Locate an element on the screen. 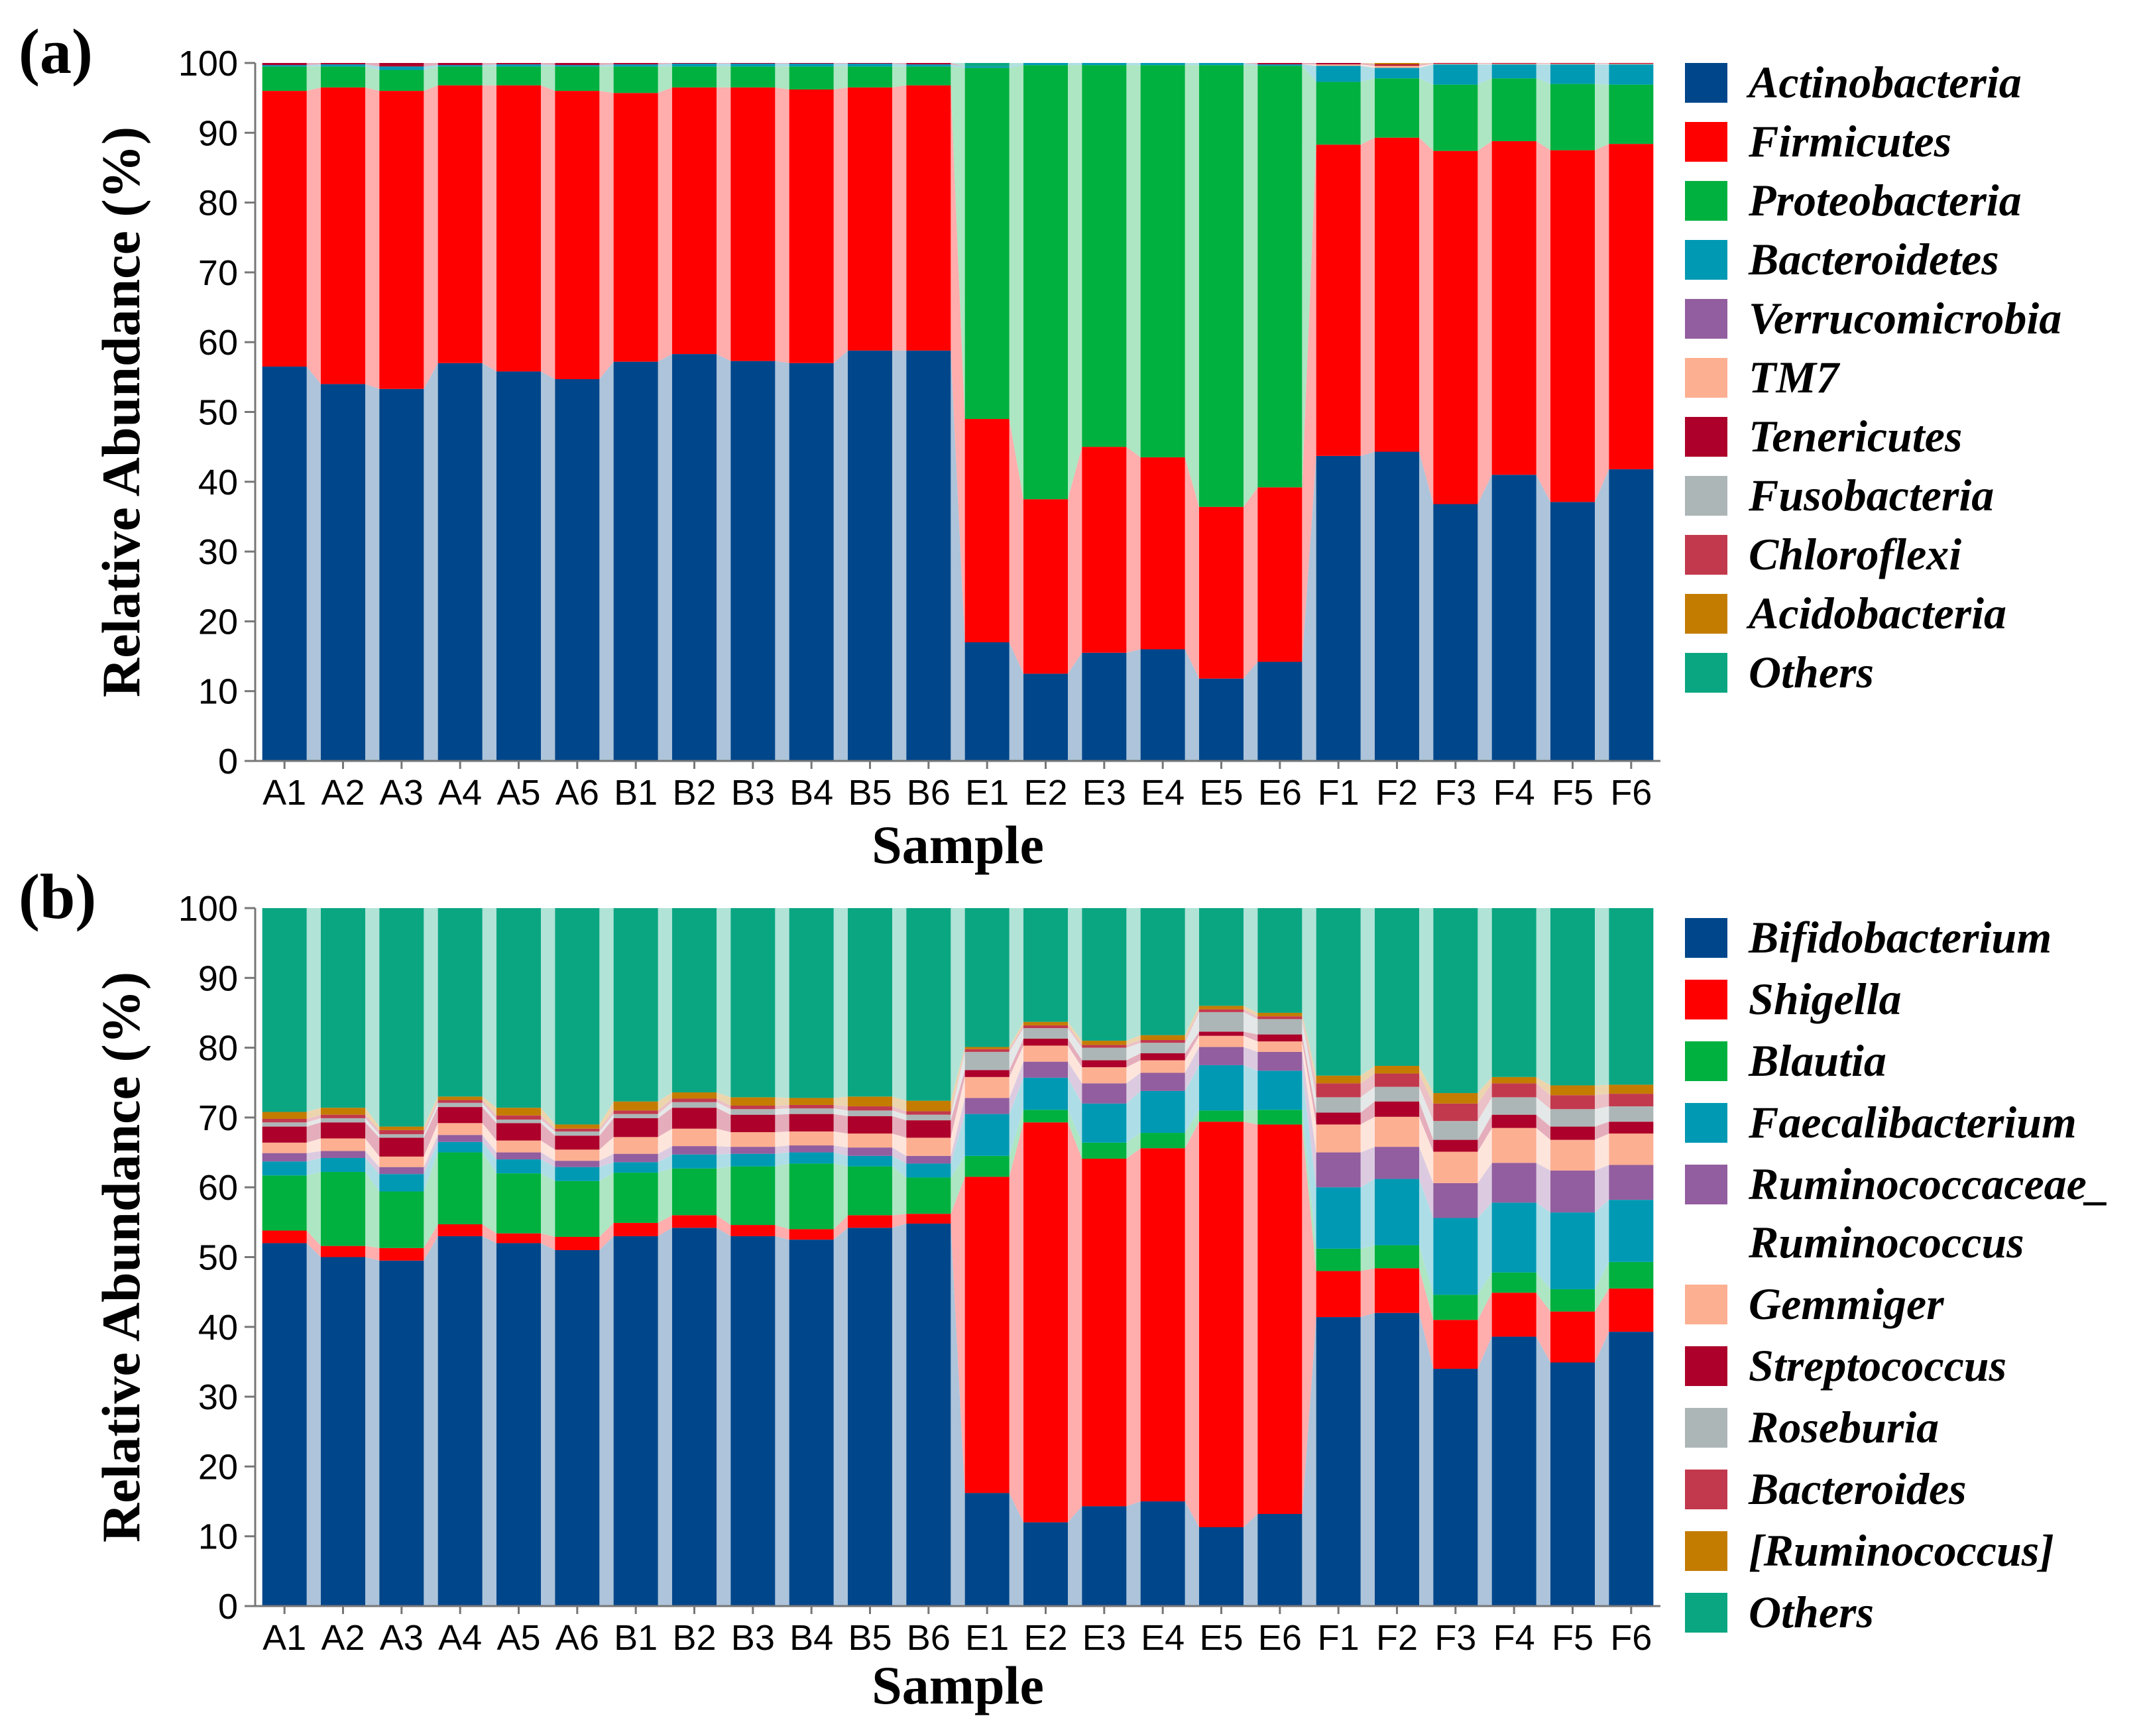 The height and width of the screenshot is (1736, 2143). legend-label-TM7: TM7 is located at coordinates (1795, 377).